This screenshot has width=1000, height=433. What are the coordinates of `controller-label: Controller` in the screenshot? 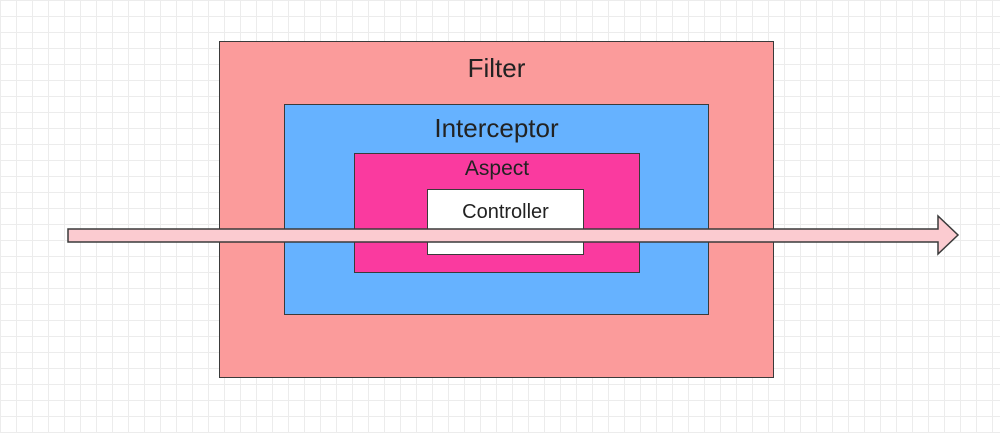 It's located at (505, 212).